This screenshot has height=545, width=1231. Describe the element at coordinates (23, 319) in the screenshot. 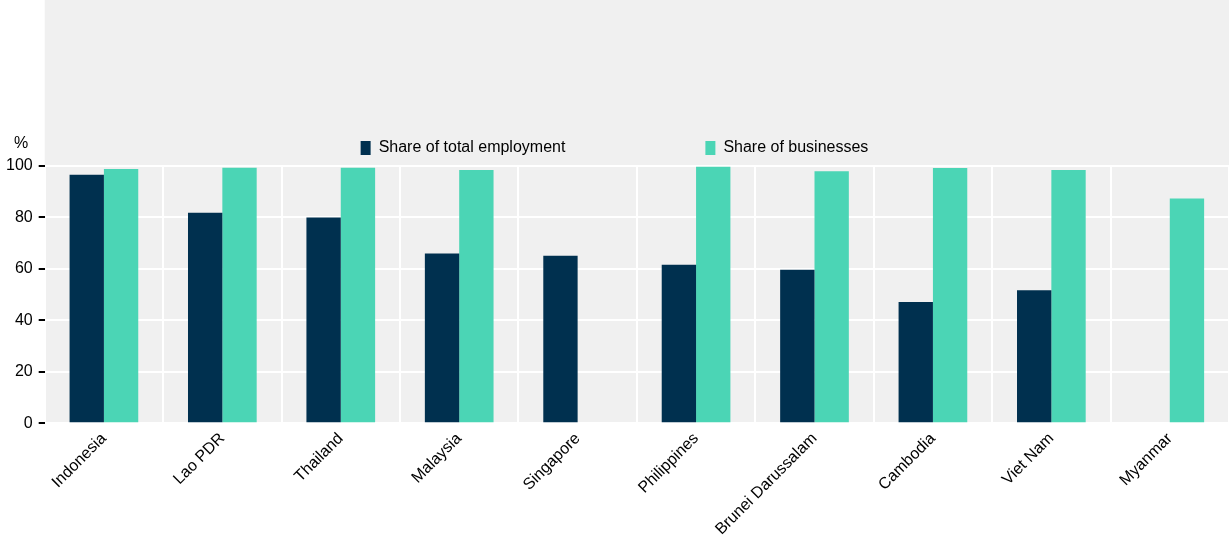

I see `y-tick-label: 40` at that location.